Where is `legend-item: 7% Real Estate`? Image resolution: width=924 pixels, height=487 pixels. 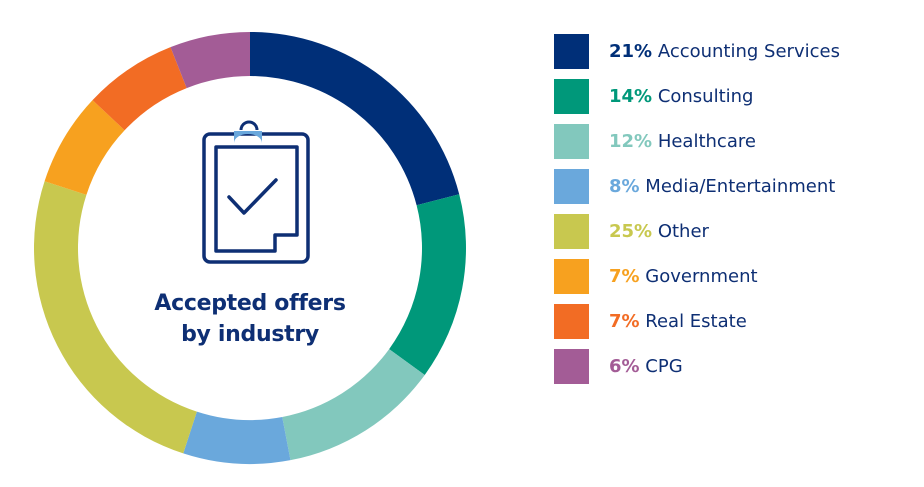
legend-item: 7% Real Estate is located at coordinates (697, 326).